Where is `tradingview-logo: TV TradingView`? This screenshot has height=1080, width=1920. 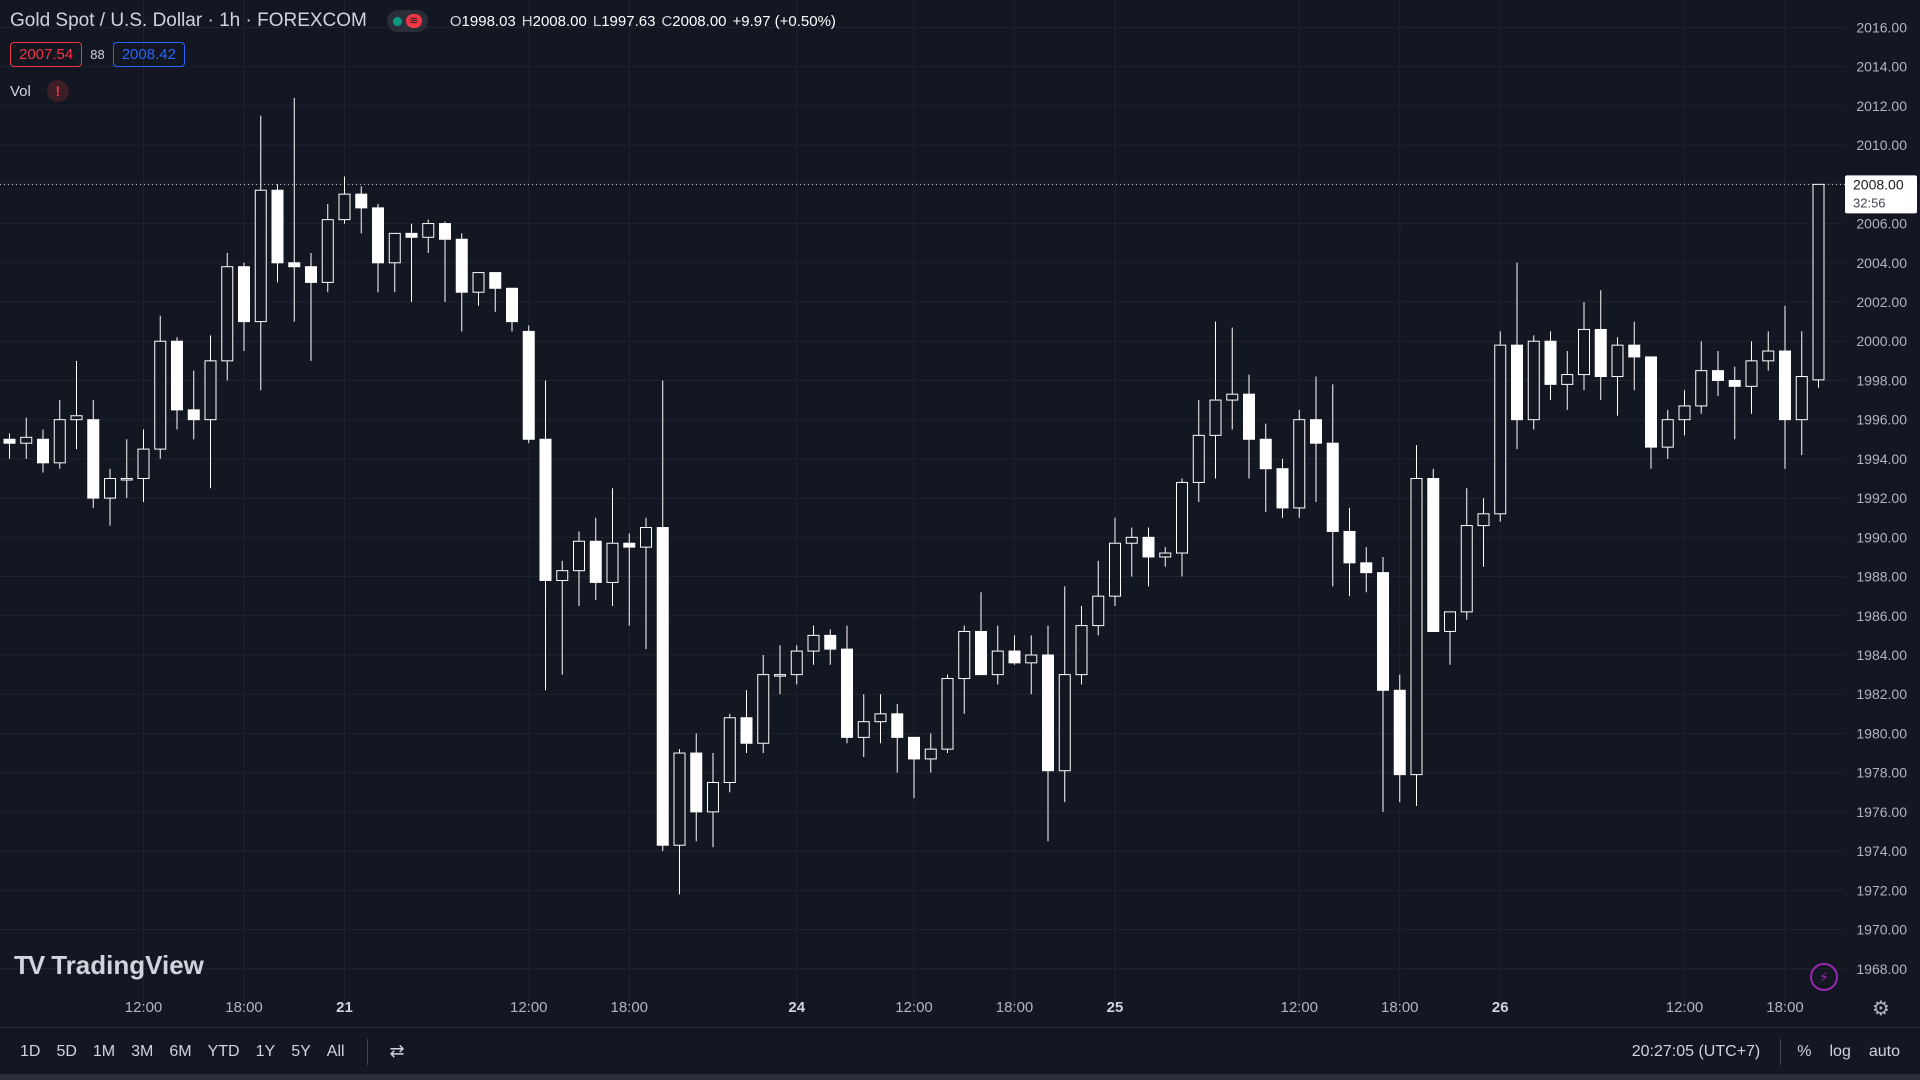 tradingview-logo: TV TradingView is located at coordinates (109, 965).